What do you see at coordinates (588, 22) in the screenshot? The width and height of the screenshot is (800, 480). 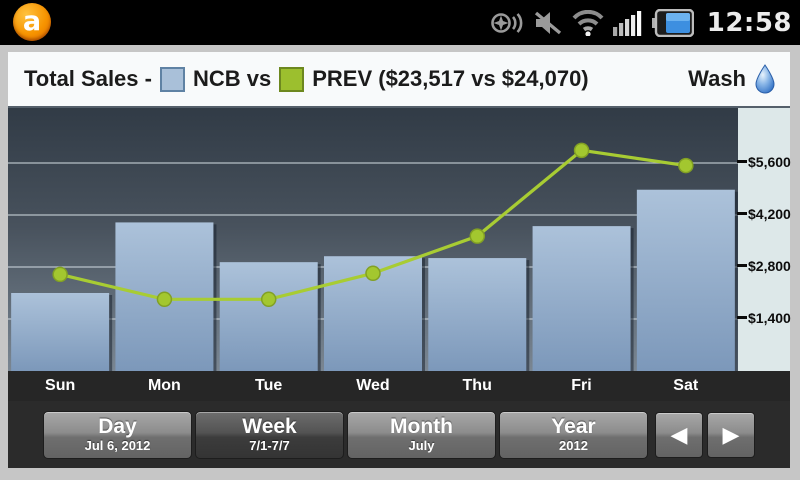 I see `wifi-icon` at bounding box center [588, 22].